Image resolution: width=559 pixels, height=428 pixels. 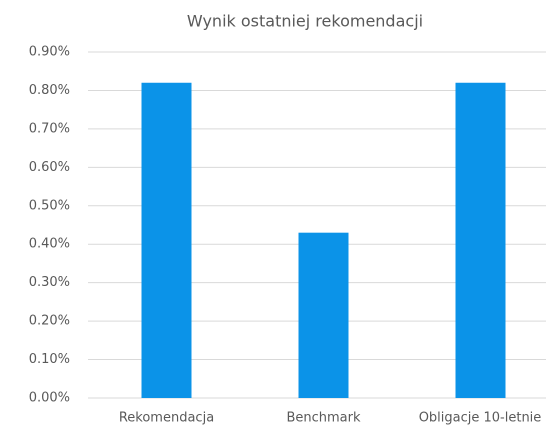 What do you see at coordinates (49, 90) in the screenshot?
I see `y-tick-label: 0.80%` at bounding box center [49, 90].